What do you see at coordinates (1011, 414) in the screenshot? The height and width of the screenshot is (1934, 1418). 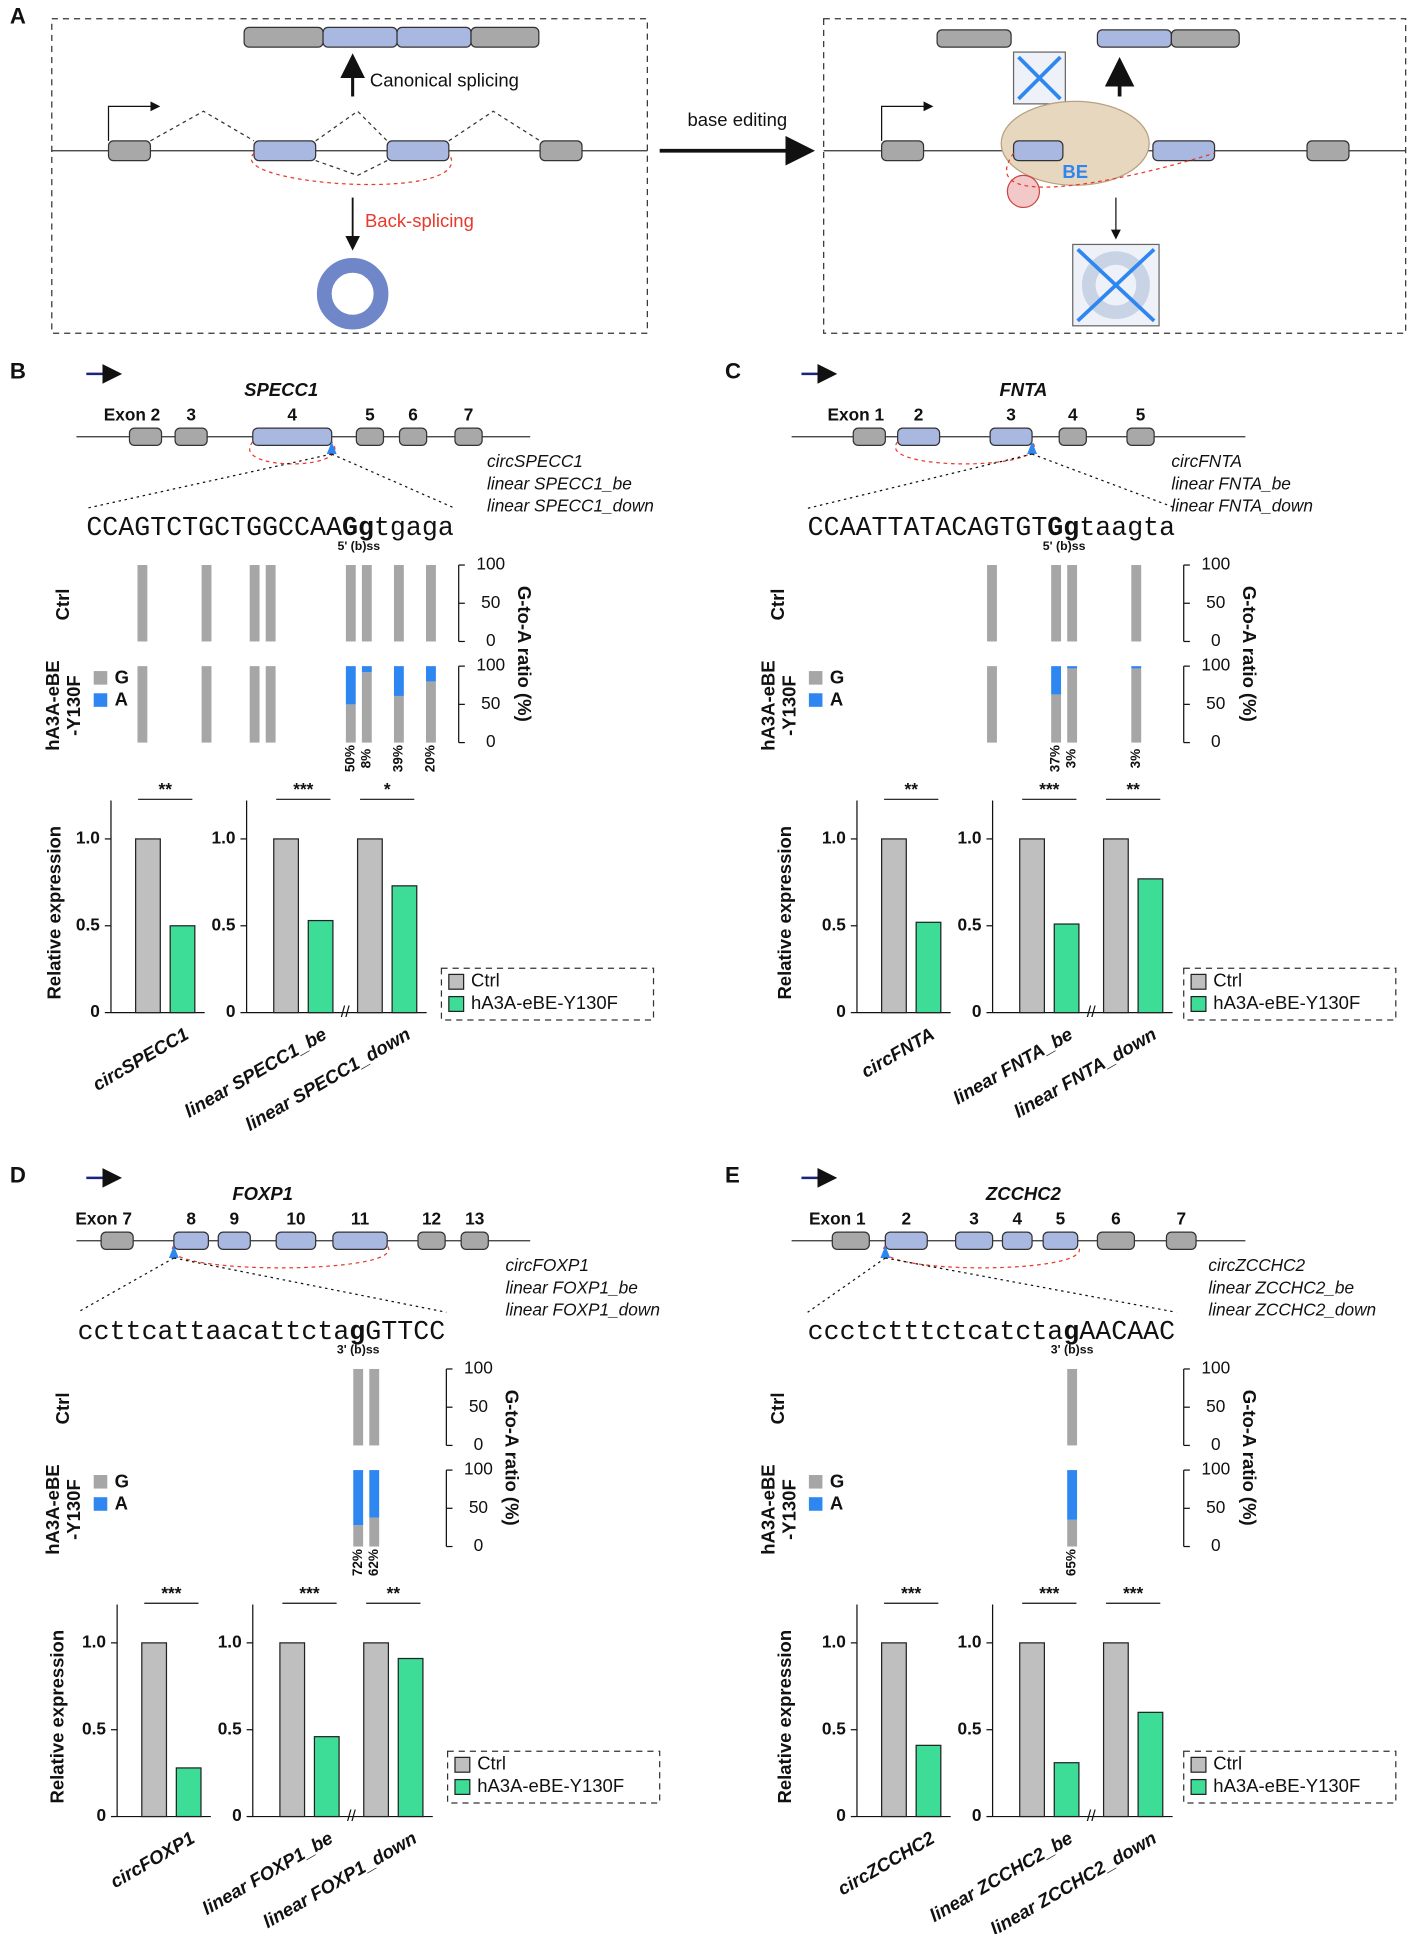 I see `exon-label: 3` at bounding box center [1011, 414].